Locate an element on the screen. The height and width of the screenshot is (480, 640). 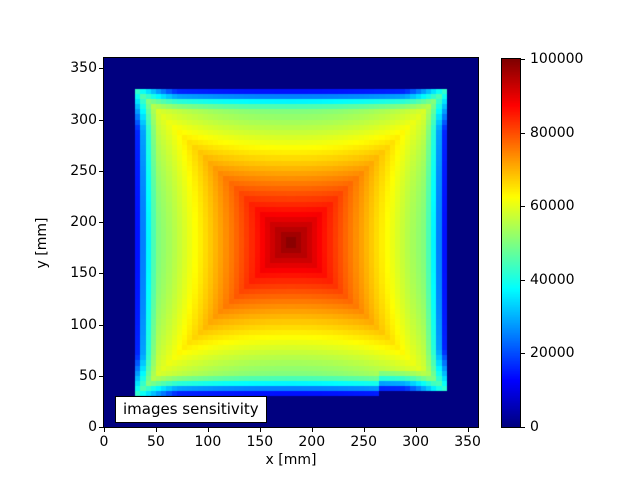
colorbar-tick-label: 40000 is located at coordinates (552, 279).